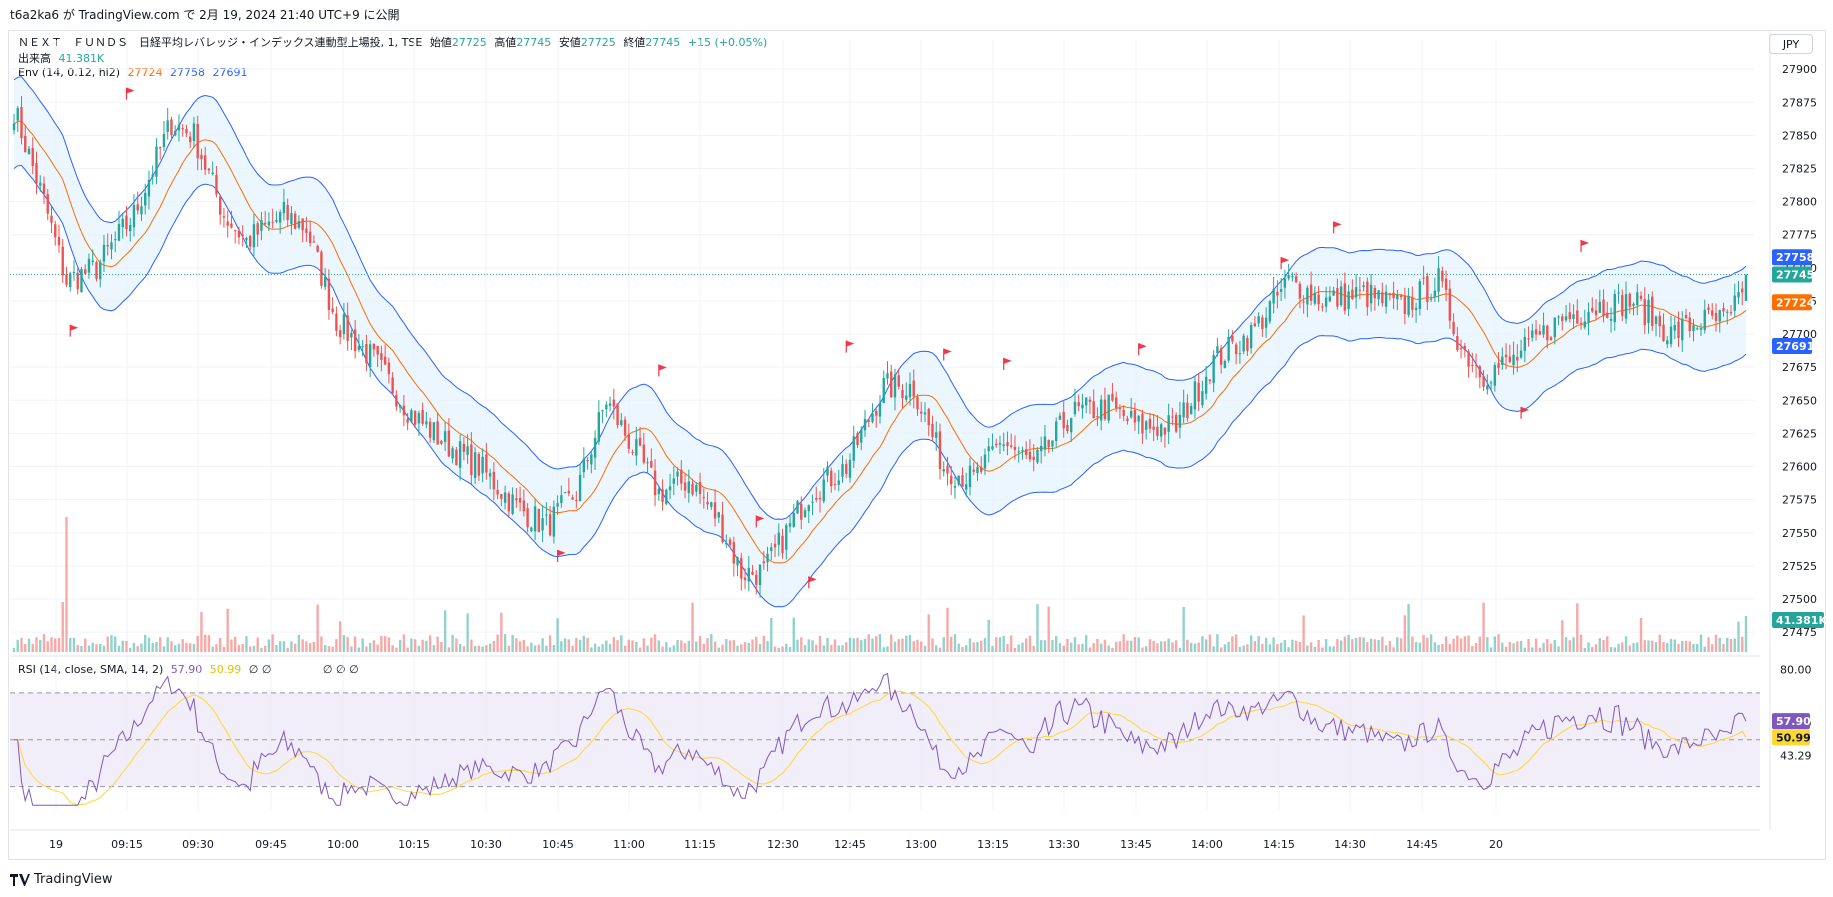 Image resolution: width=1833 pixels, height=897 pixels. Describe the element at coordinates (1799, 400) in the screenshot. I see `price-tick-label: 27650` at that location.